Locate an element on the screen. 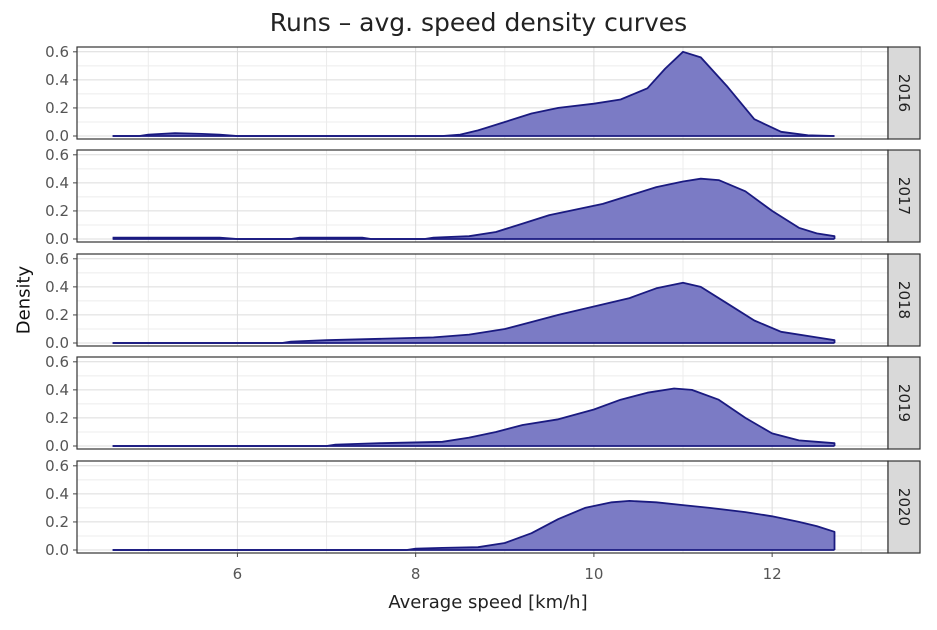 The image size is (937, 630). facet-label-2019: 2019 is located at coordinates (904, 403).